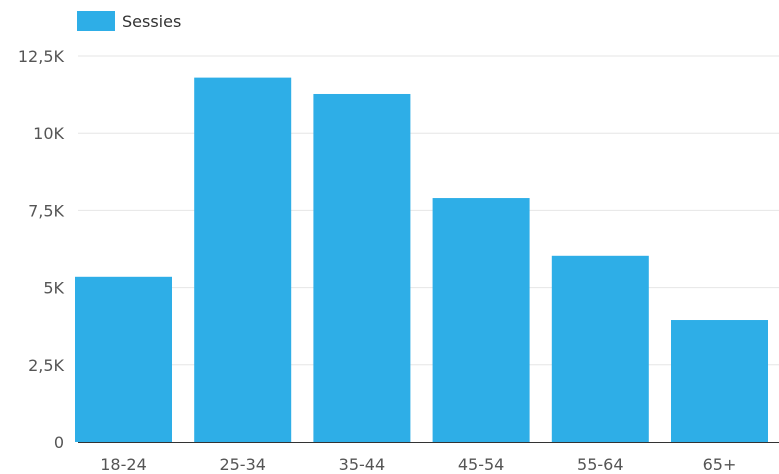 This screenshot has height=474, width=779. Describe the element at coordinates (720, 464) in the screenshot. I see `x-tick-label: 65+` at that location.